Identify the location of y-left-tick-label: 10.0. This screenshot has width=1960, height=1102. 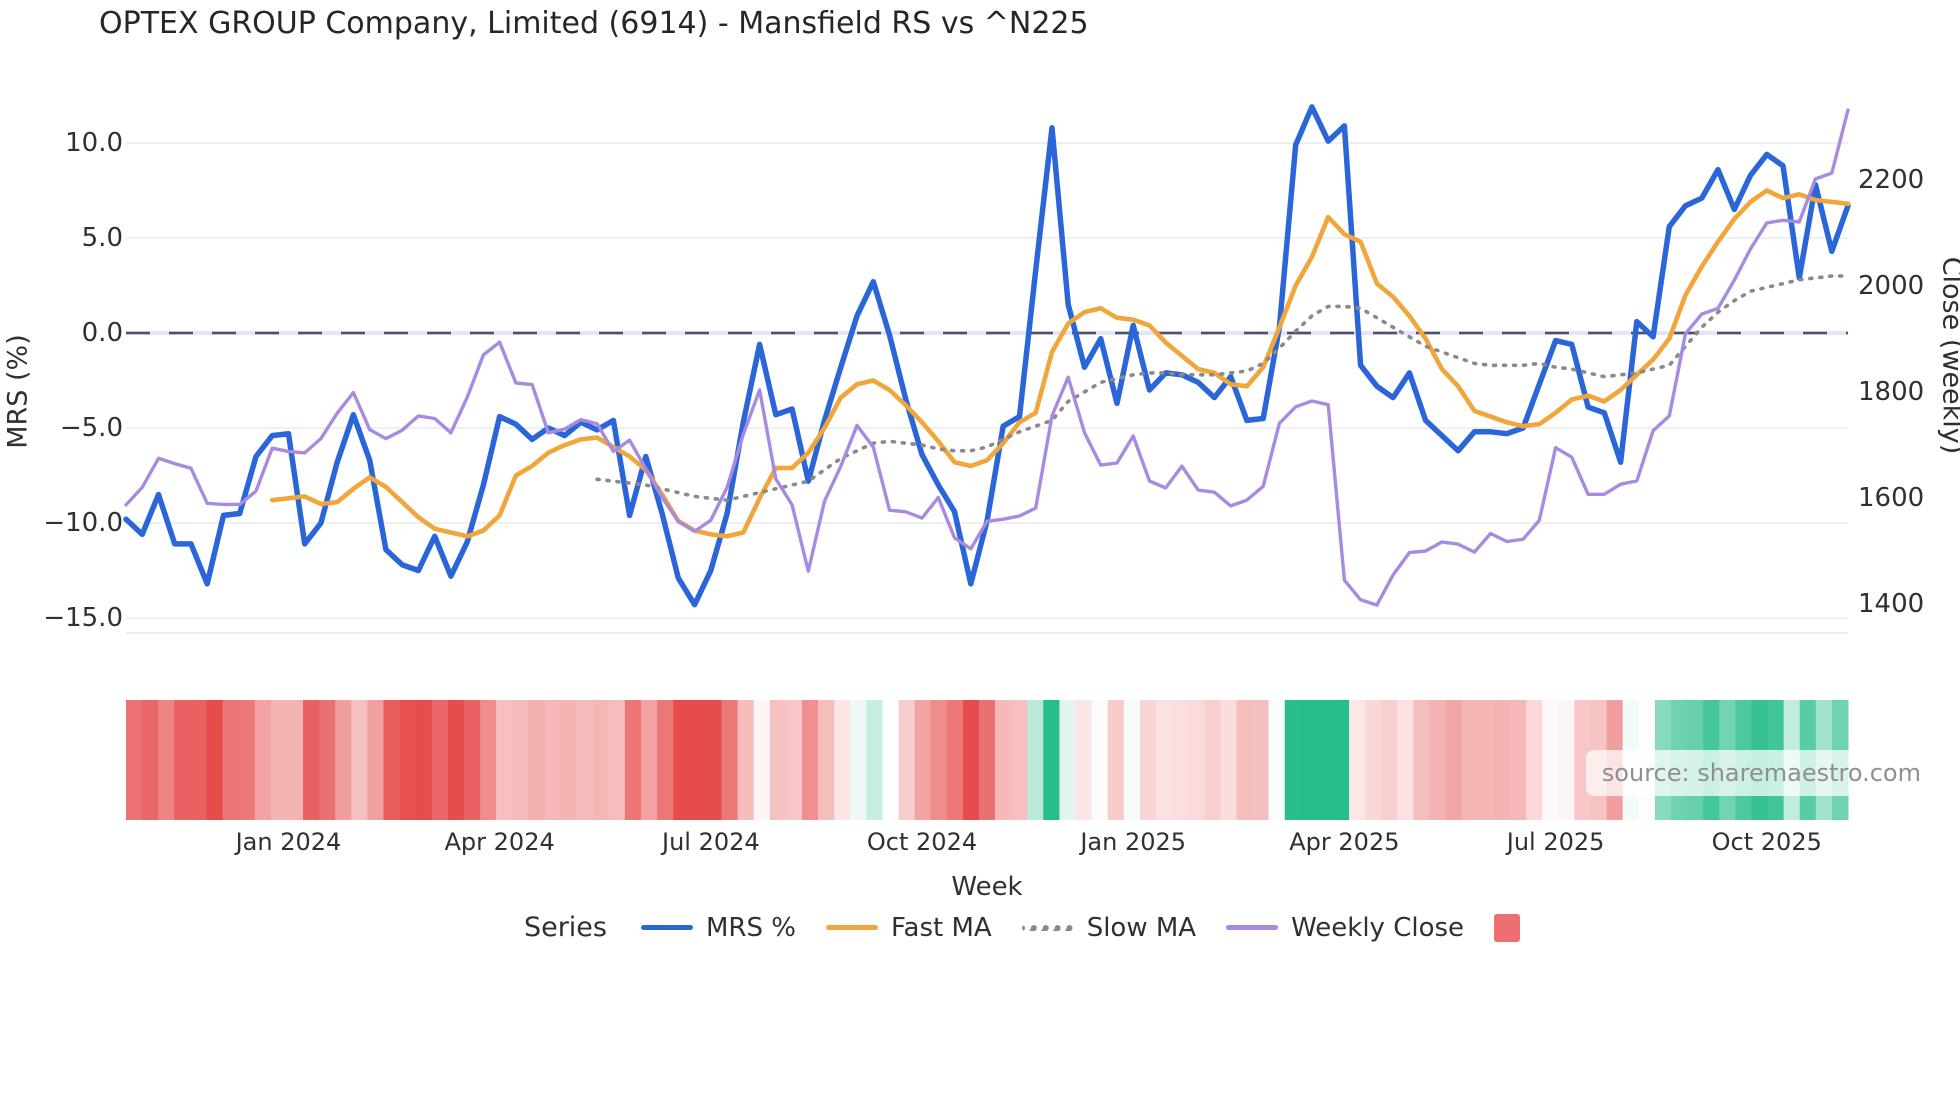
(94, 143).